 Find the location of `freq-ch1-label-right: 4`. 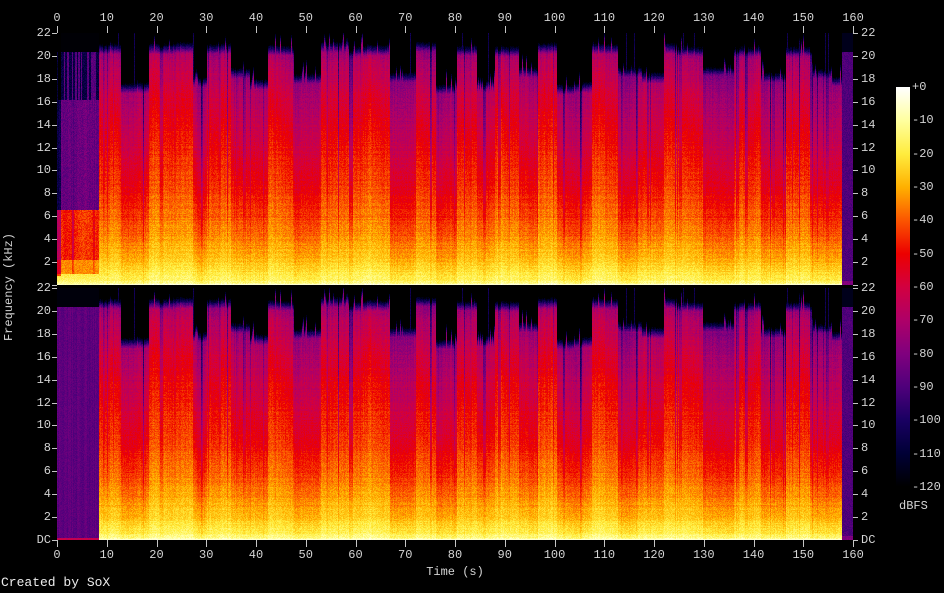

freq-ch1-label-right: 4 is located at coordinates (865, 239).